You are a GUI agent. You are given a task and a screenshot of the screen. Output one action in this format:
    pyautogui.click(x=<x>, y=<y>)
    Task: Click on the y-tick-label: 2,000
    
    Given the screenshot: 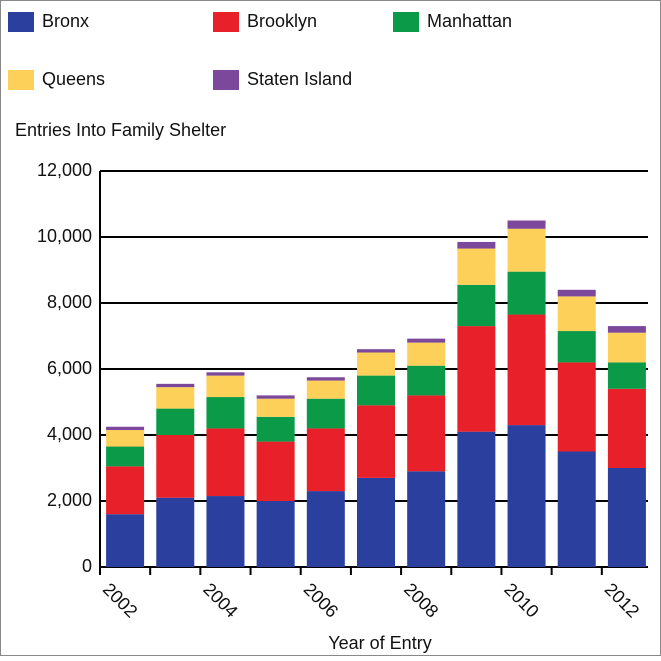 What is the action you would take?
    pyautogui.click(x=69, y=500)
    